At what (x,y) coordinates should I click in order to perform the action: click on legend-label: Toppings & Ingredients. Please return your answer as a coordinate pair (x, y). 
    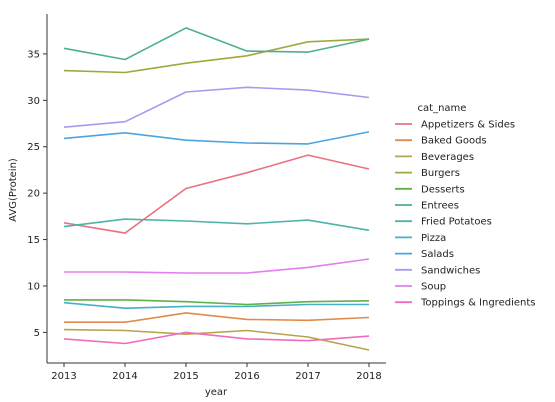
    Looking at the image, I should click on (477, 303).